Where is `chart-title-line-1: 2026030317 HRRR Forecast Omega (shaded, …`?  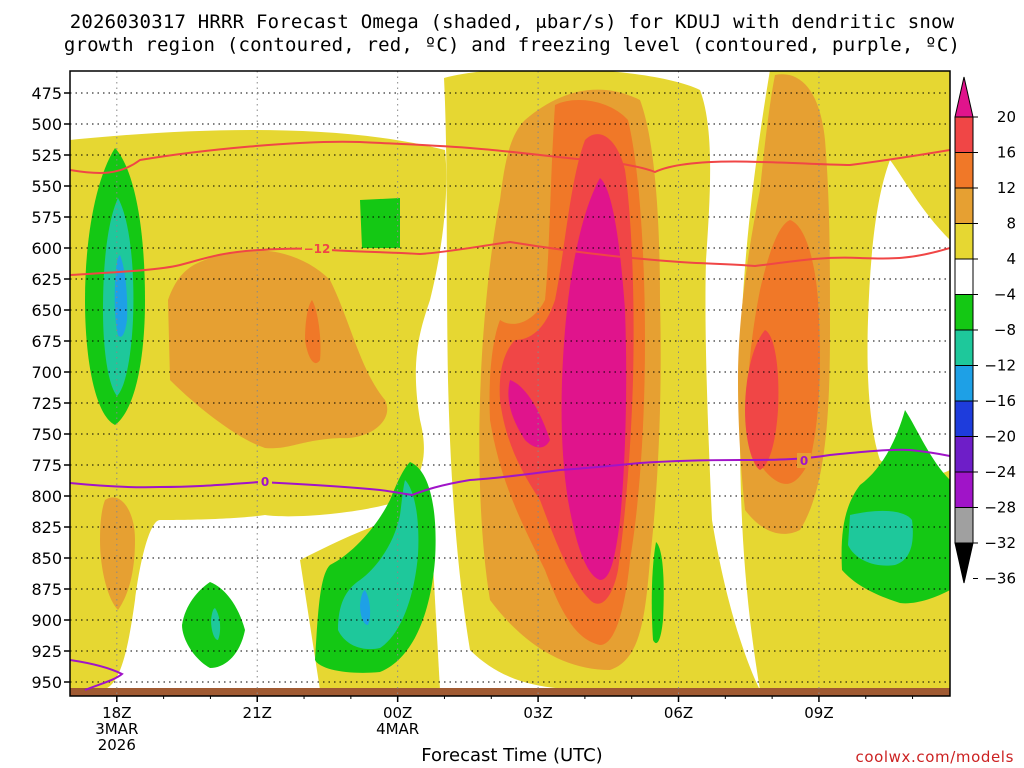 chart-title-line-1: 2026030317 HRRR Forecast Omega (shaded, … is located at coordinates (512, 22).